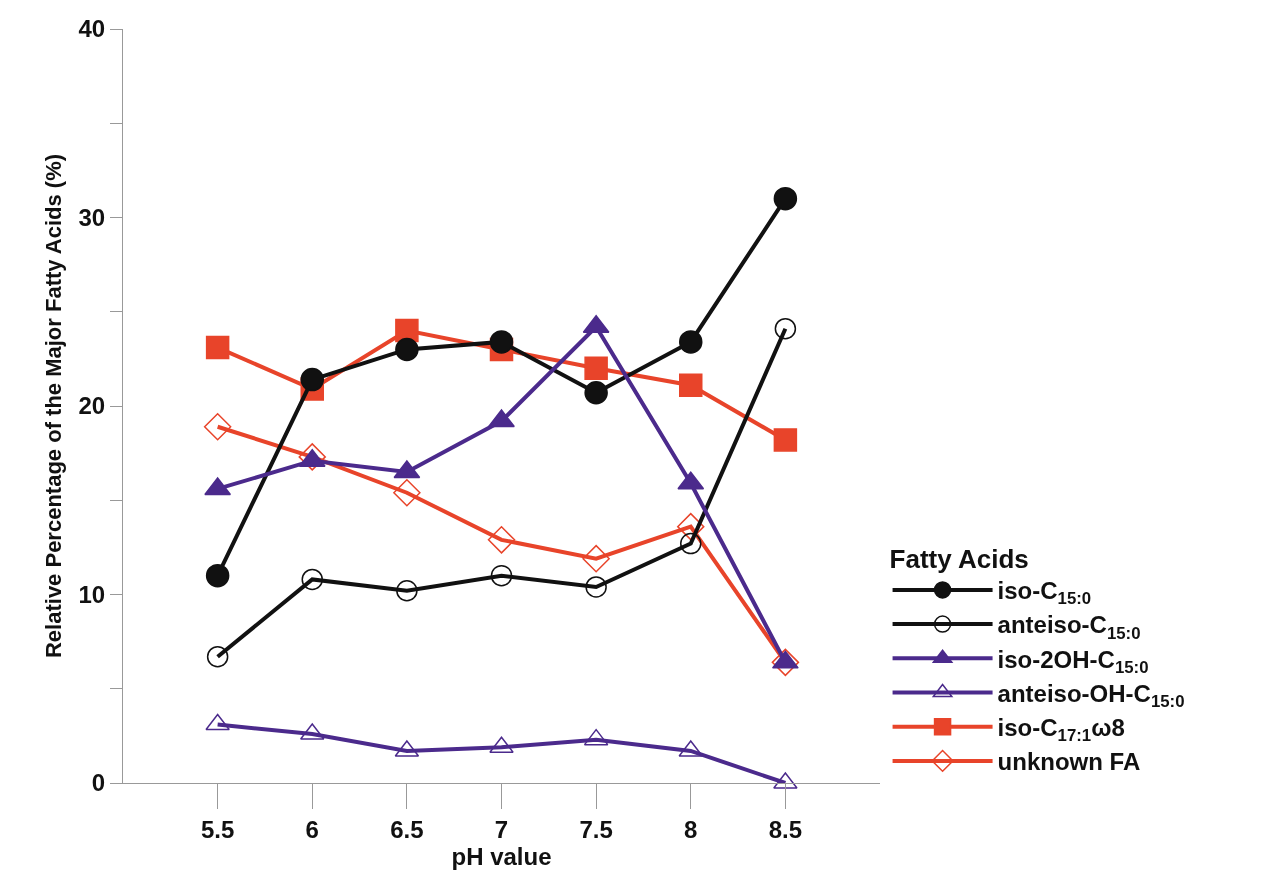 The image size is (1275, 888). What do you see at coordinates (92, 29) in the screenshot?
I see `y-tick-label: 40` at bounding box center [92, 29].